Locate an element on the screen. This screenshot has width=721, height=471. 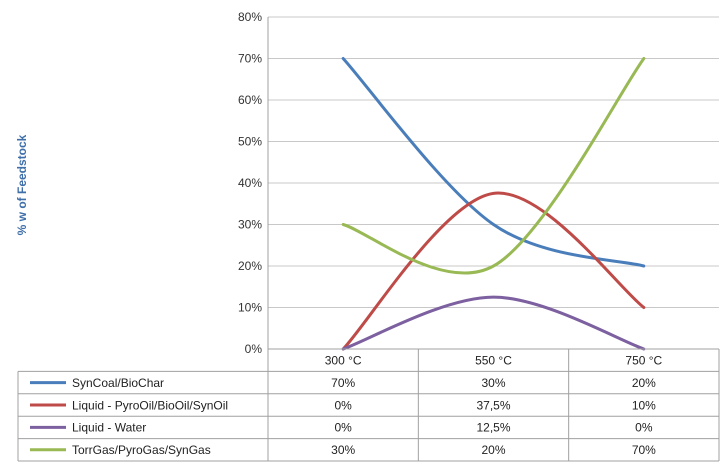
x-category-label: 550 °C is located at coordinates (493, 361).